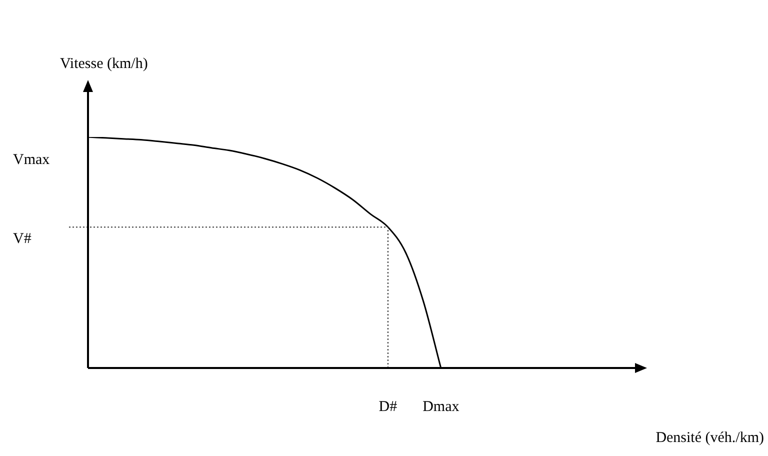 This screenshot has height=456, width=768. Describe the element at coordinates (710, 438) in the screenshot. I see `x-axis-title: Densité (véh./km)` at that location.